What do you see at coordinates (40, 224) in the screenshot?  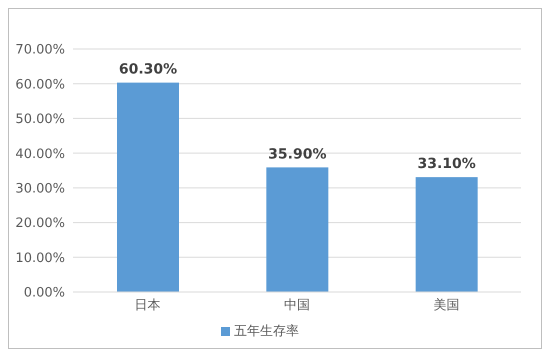 I see `y-tick-label: 20.00%` at bounding box center [40, 224].